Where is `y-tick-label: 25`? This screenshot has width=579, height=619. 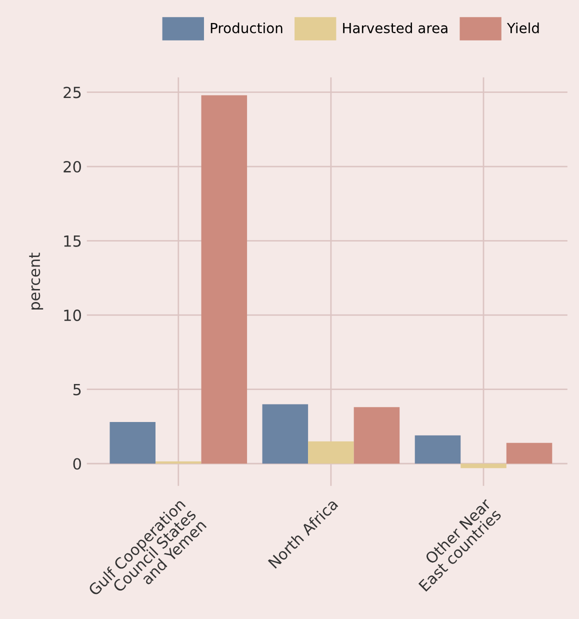 y-tick-label: 25 is located at coordinates (72, 92).